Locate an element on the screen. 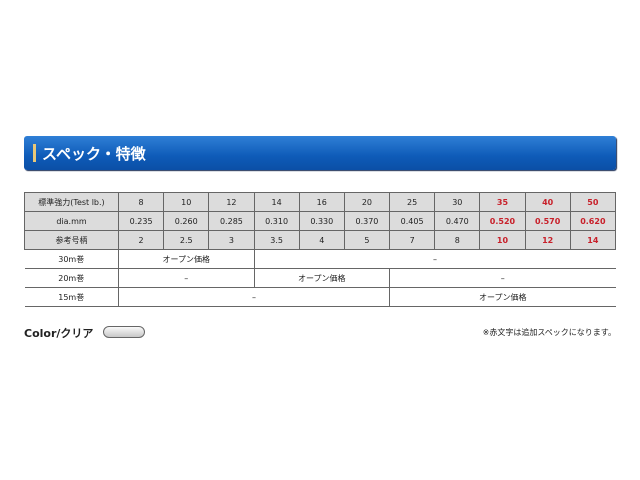 The width and height of the screenshot is (640, 480). spec-cell: 0.405 is located at coordinates (412, 221).